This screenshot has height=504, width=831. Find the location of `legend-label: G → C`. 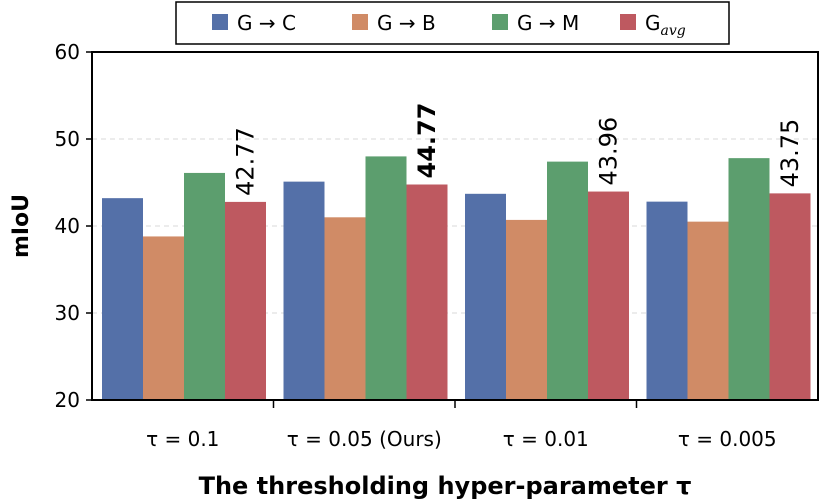

legend-label: G → C is located at coordinates (266, 23).